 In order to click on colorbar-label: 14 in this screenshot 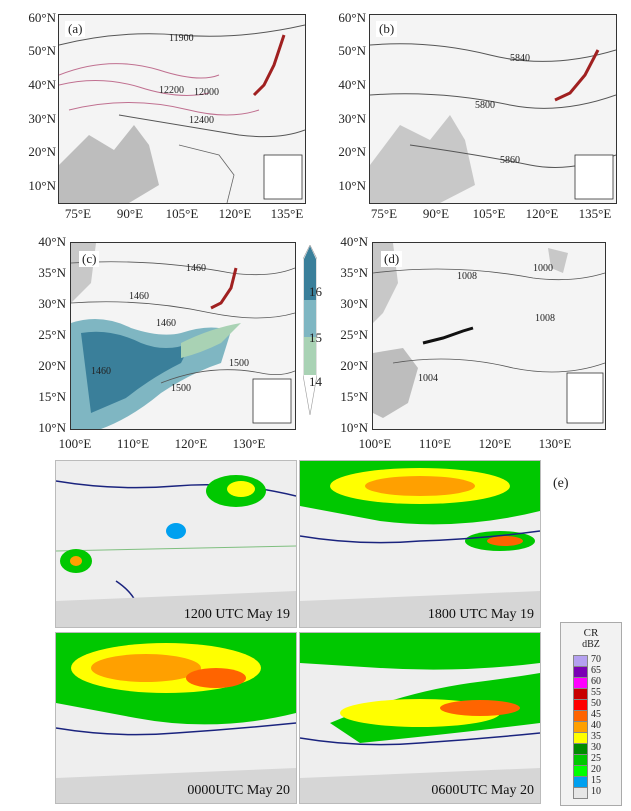, I will do `click(315, 382)`.